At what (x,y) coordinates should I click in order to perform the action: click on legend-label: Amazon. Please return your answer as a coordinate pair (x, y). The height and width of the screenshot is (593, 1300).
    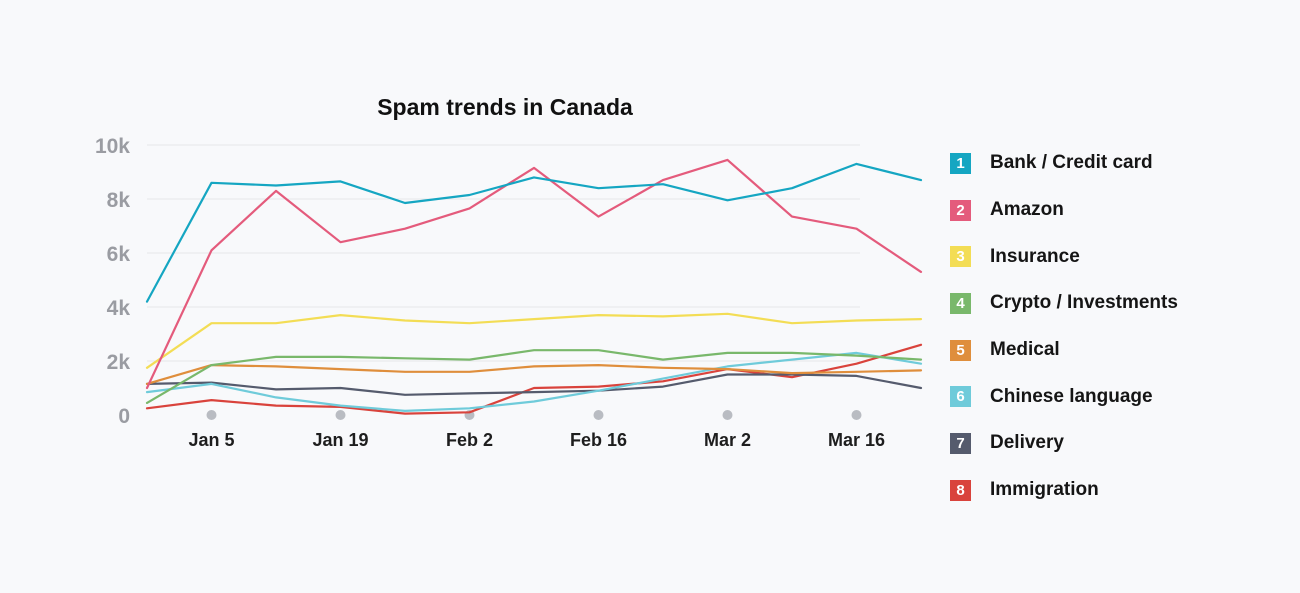
    Looking at the image, I should click on (1027, 210).